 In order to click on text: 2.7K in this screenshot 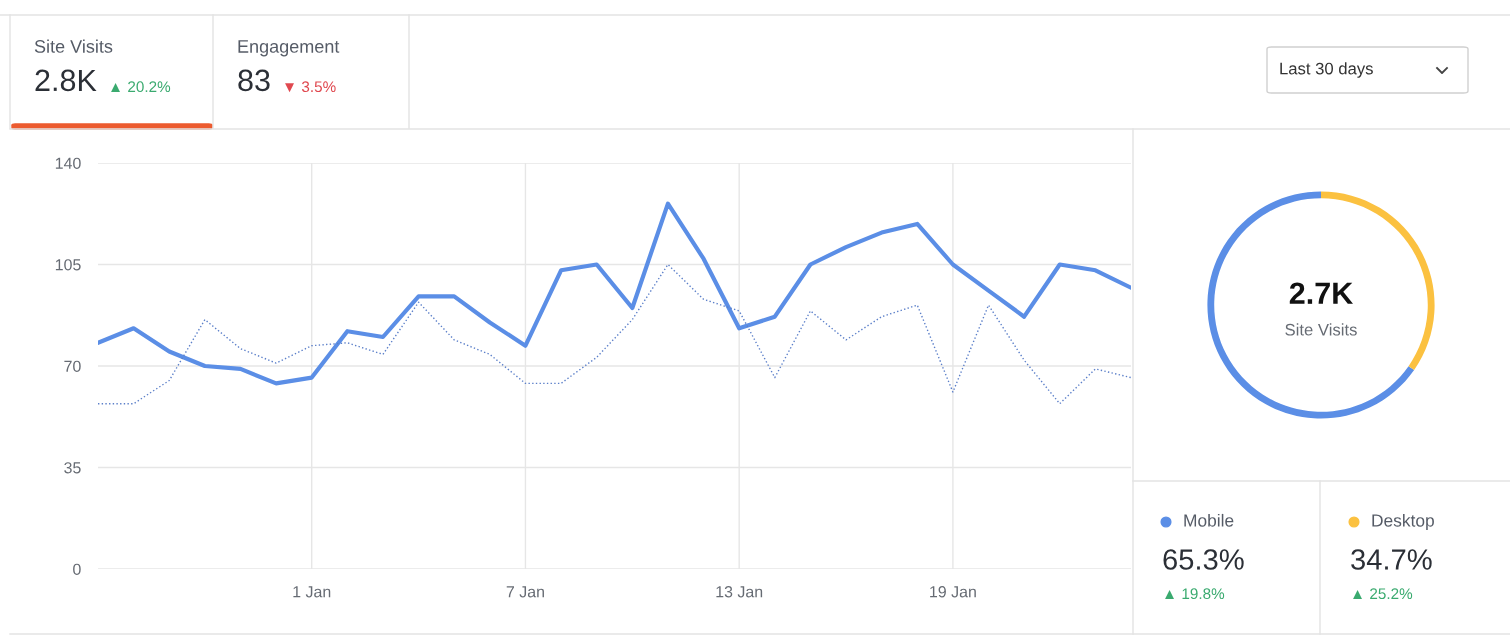, I will do `click(1321, 293)`.